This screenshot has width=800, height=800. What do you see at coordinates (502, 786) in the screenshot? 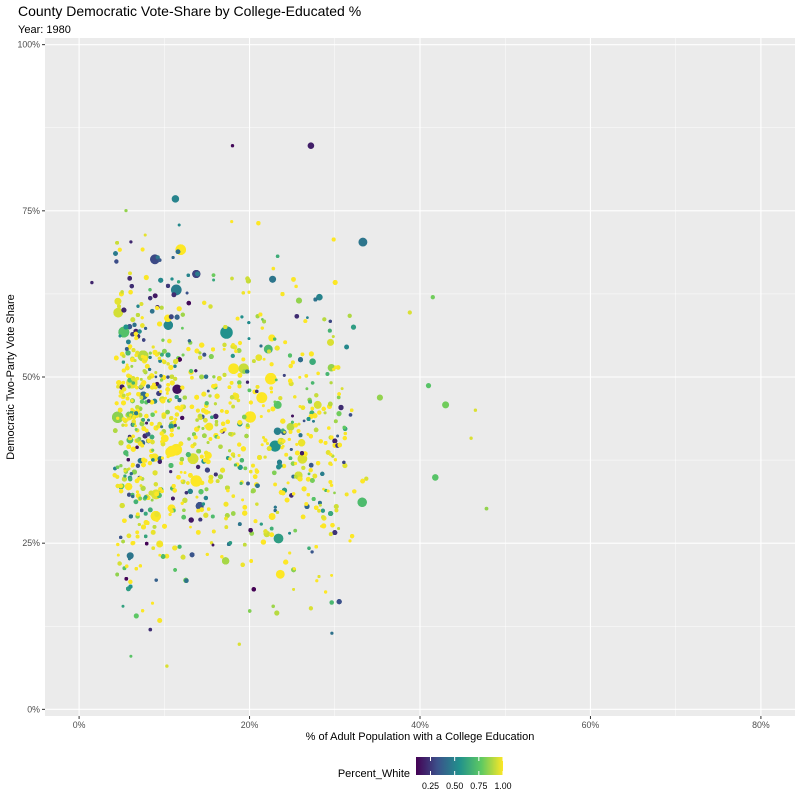
I see `colorbar-tick-label: 1.00` at bounding box center [502, 786].